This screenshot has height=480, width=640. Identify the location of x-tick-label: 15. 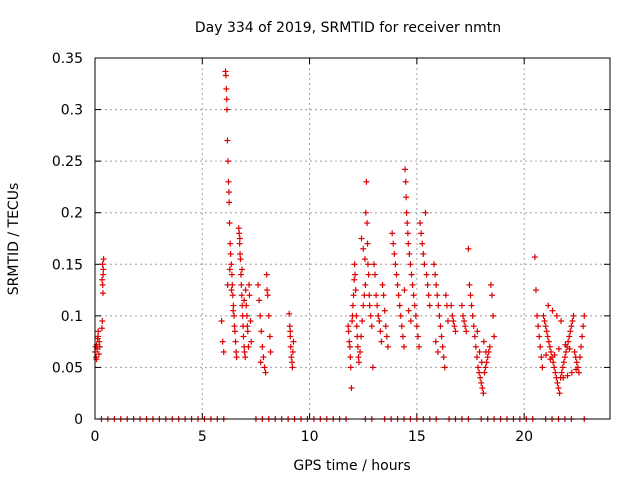
(417, 437).